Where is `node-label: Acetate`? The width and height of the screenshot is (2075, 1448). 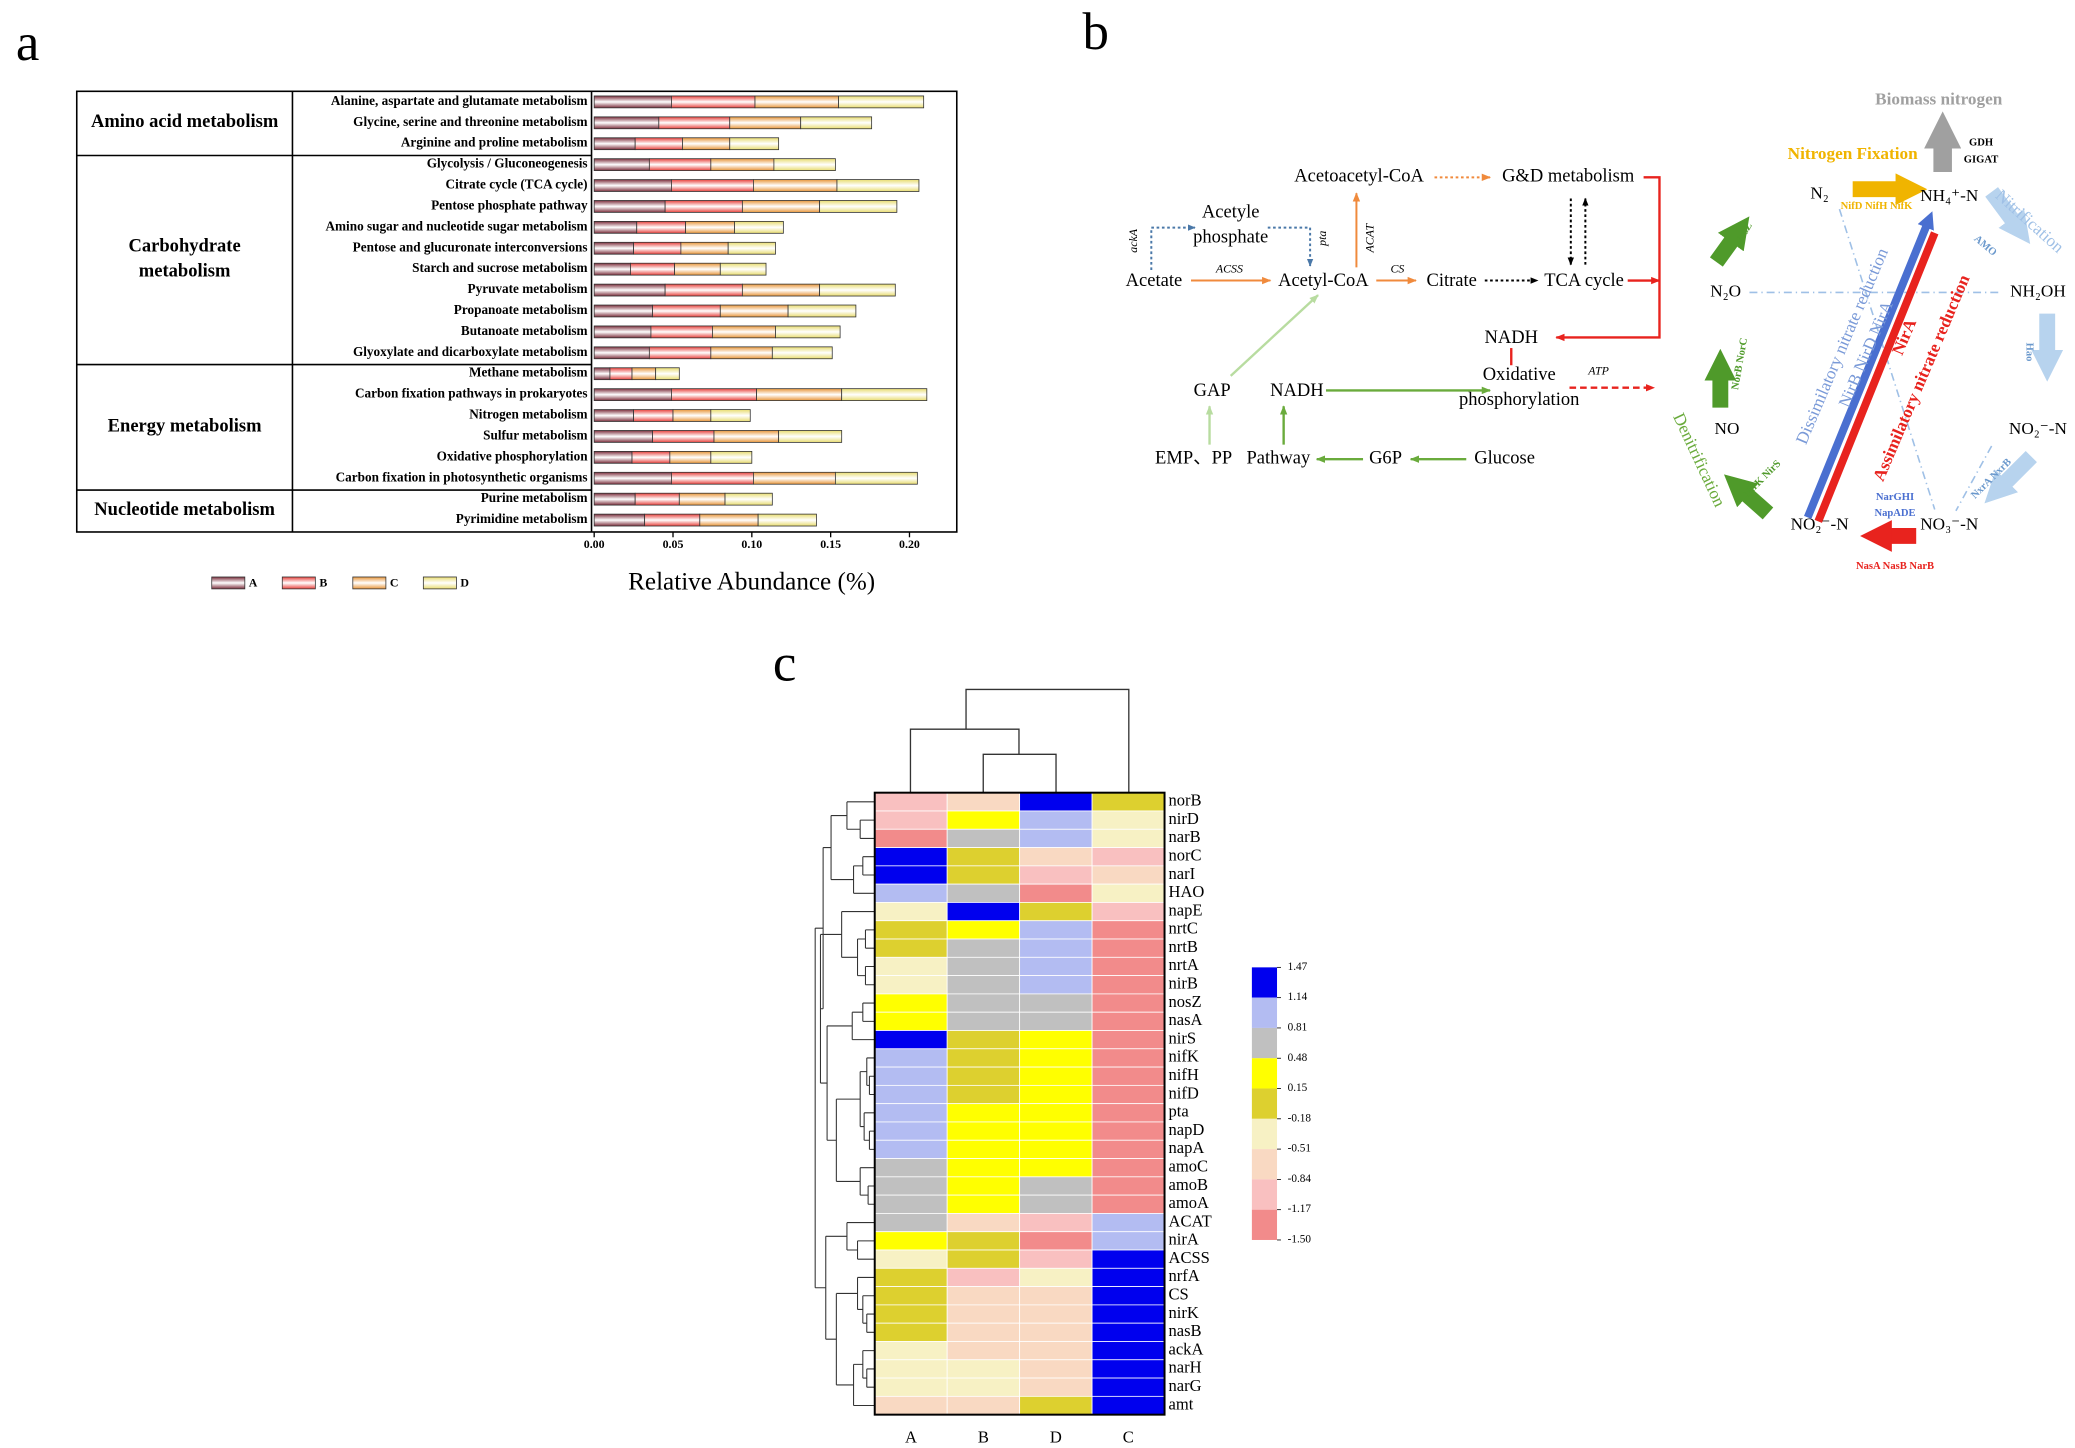 node-label: Acetate is located at coordinates (1154, 280).